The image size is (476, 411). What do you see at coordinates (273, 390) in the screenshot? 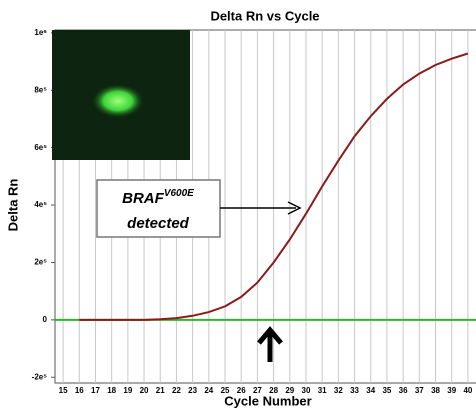
I see `x-tick-label: 28` at bounding box center [273, 390].